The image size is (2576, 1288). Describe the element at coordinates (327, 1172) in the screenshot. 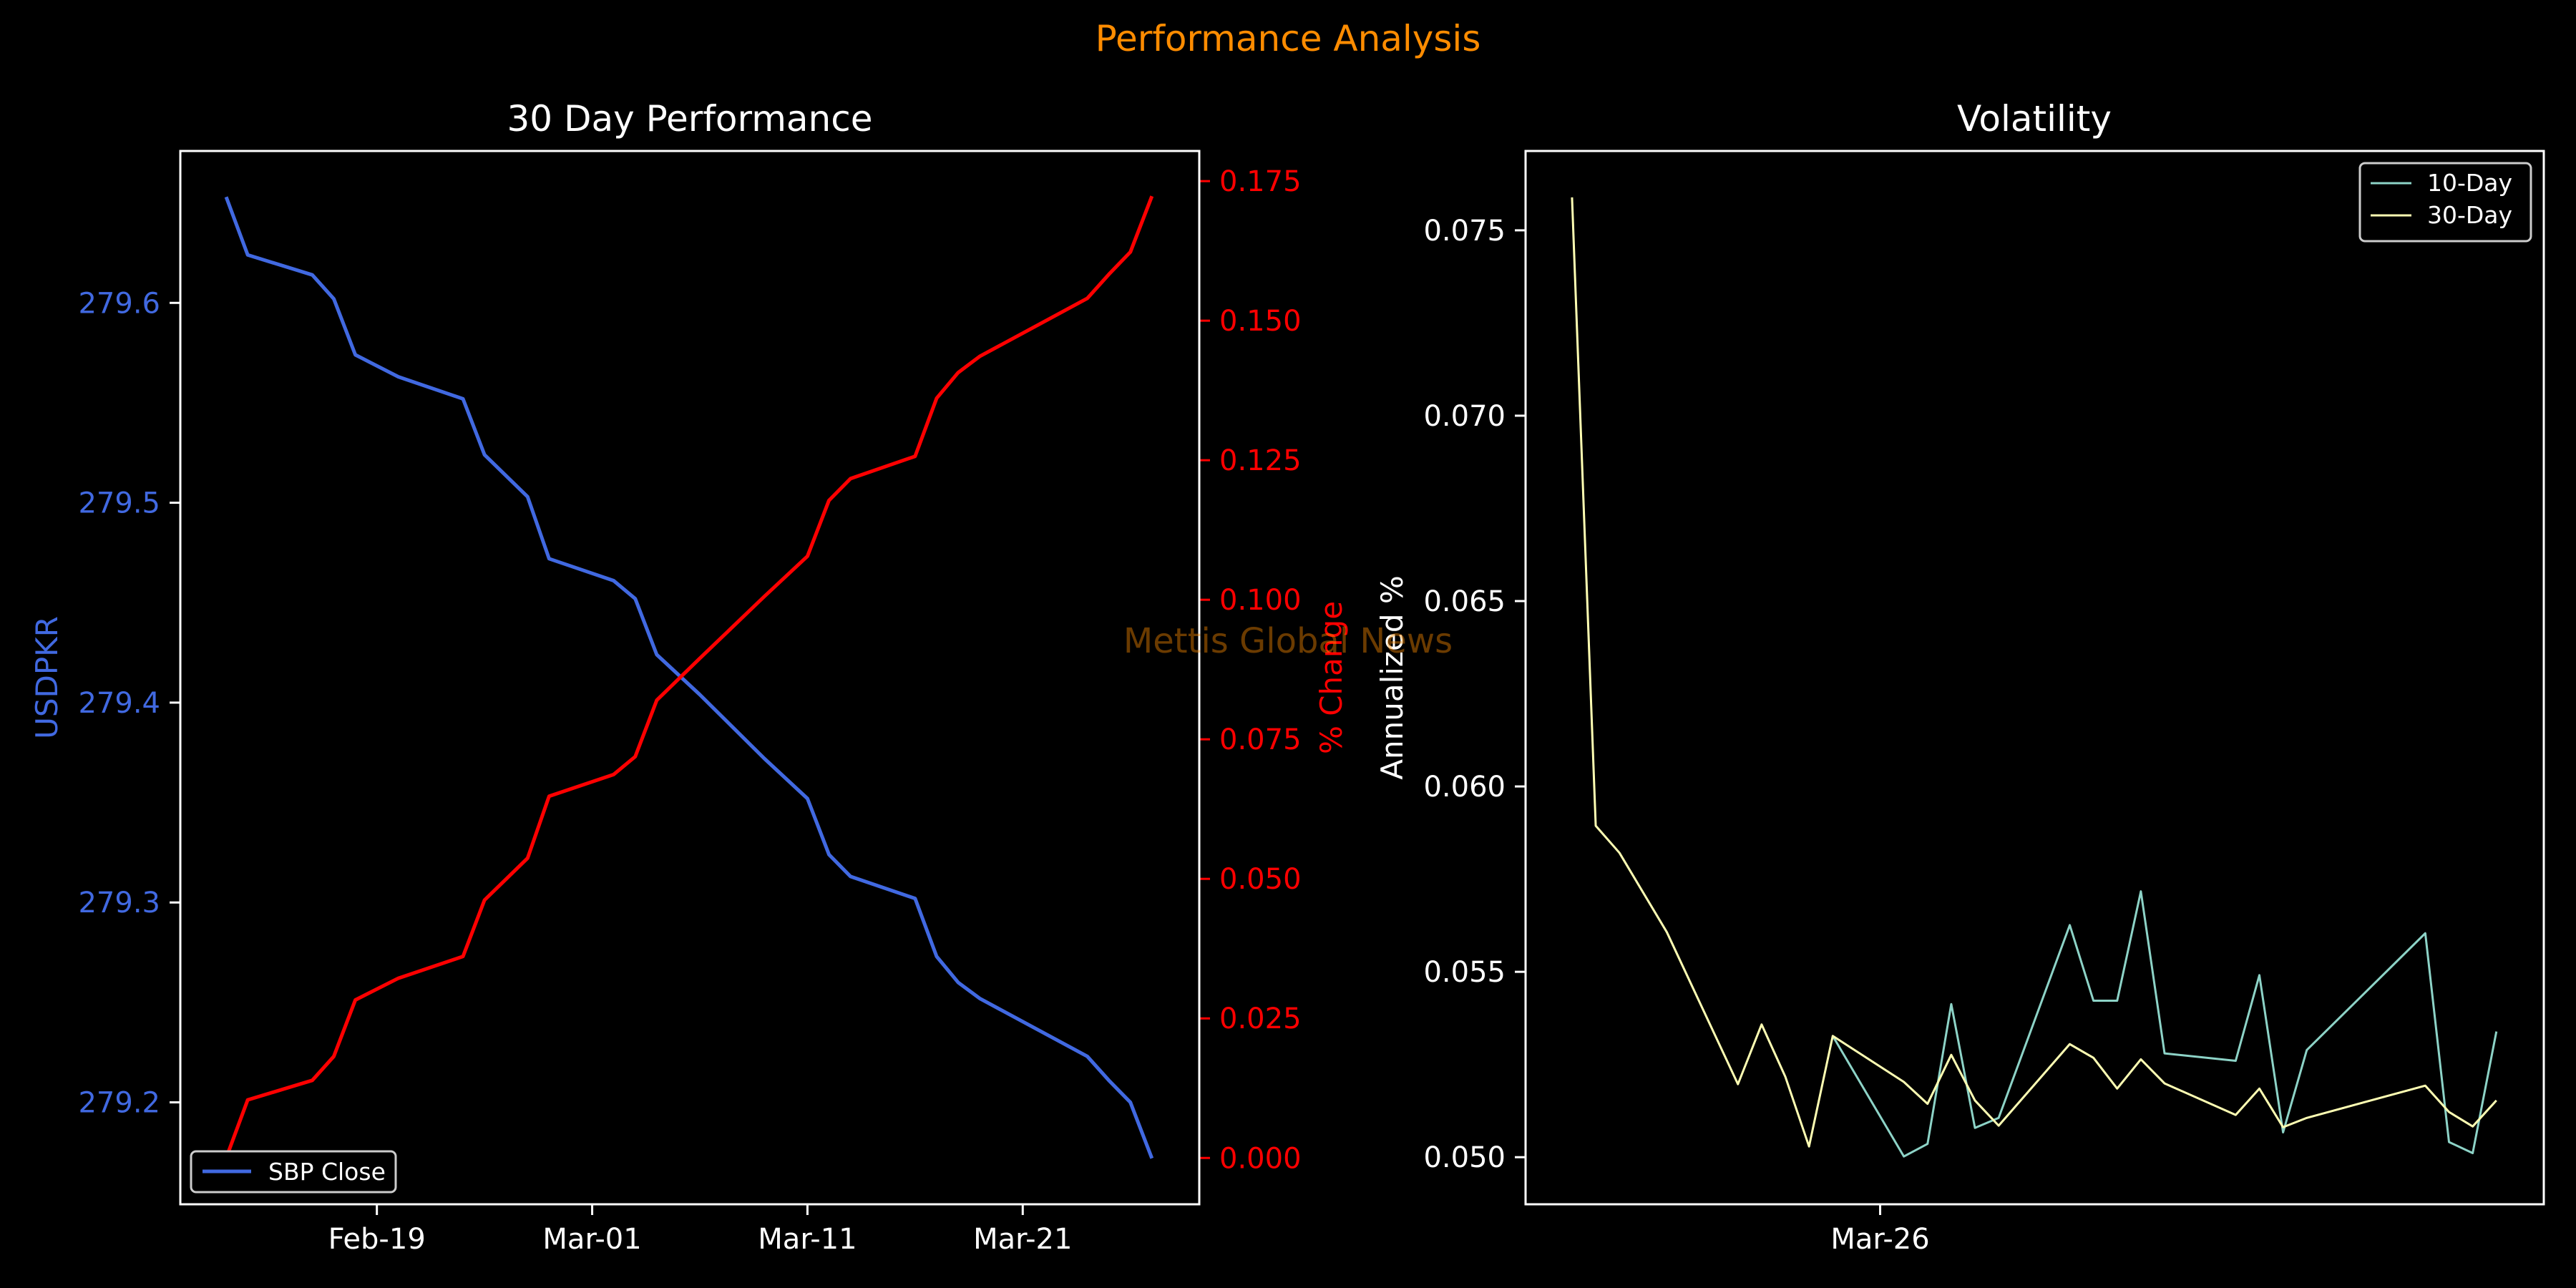

I see `legend-label-sbp-close: SBP Close` at that location.